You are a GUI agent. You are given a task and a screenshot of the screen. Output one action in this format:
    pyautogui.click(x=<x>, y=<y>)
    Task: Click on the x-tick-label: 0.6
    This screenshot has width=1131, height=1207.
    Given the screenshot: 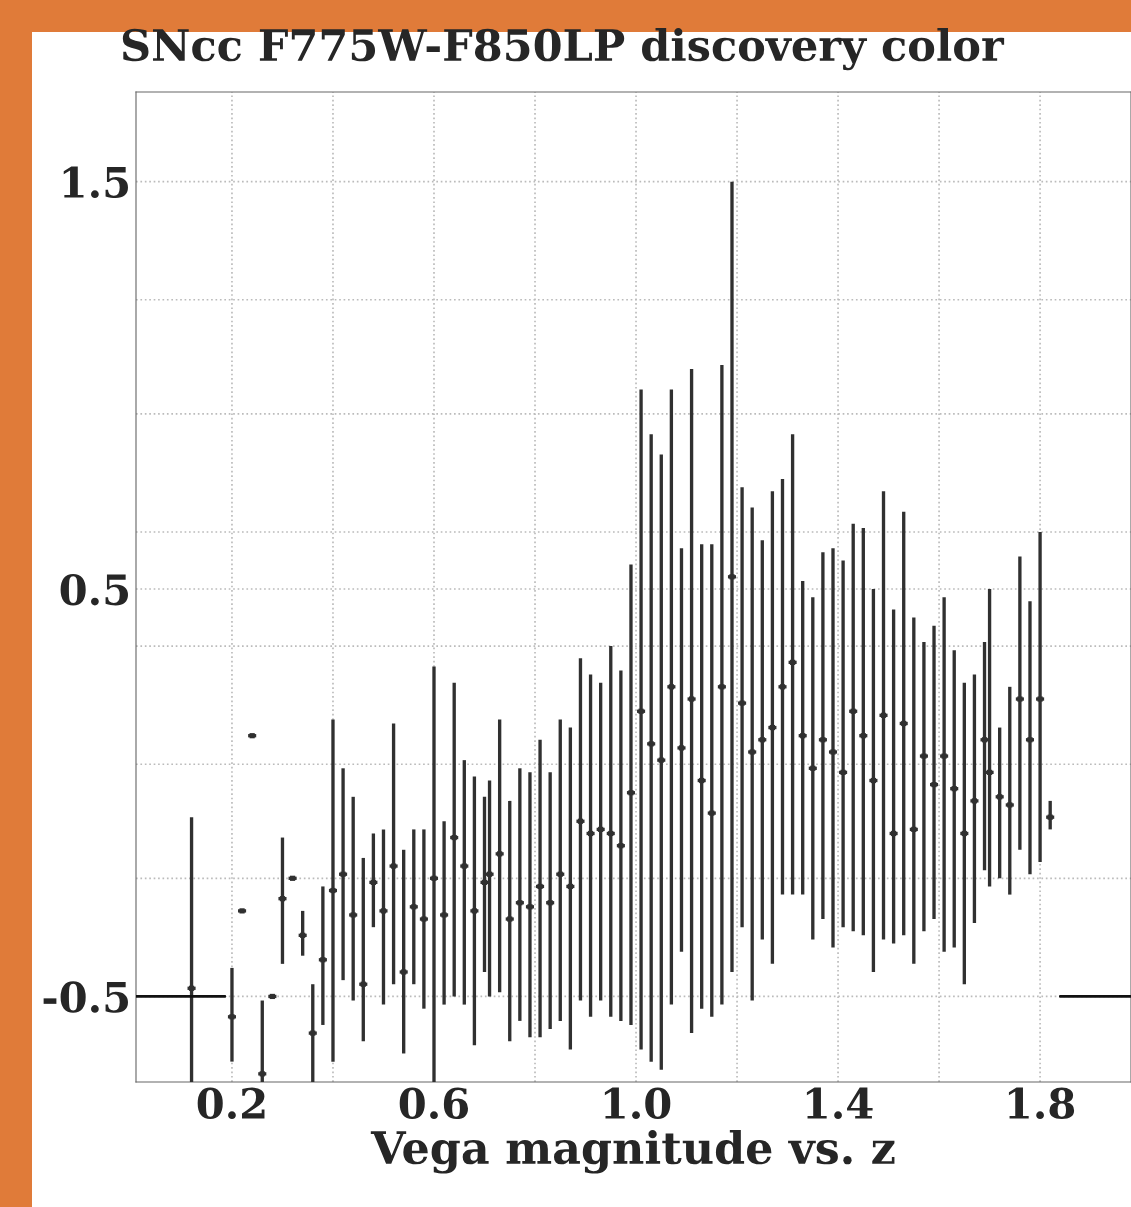 What is the action you would take?
    pyautogui.click(x=433, y=1103)
    